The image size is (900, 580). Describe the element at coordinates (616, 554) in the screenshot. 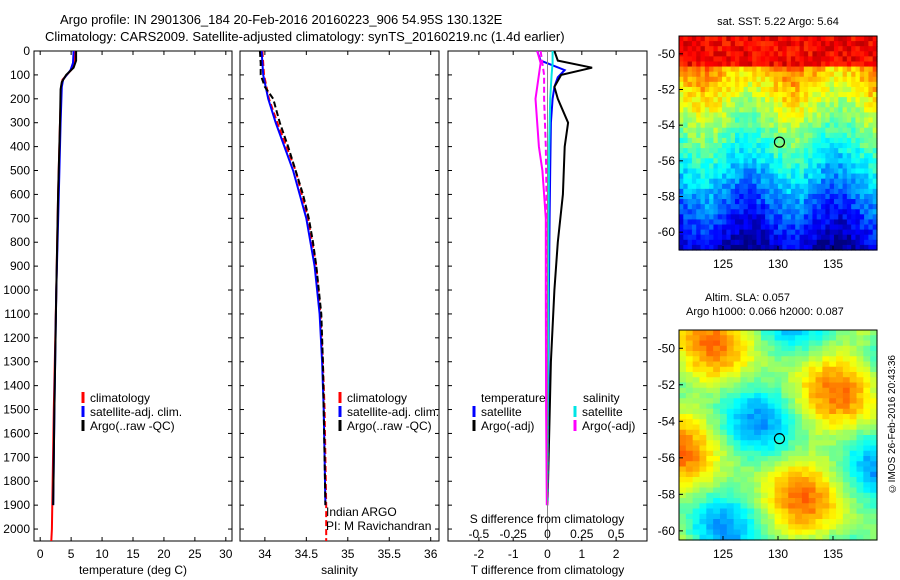

I see `x-tick-label: 2` at that location.